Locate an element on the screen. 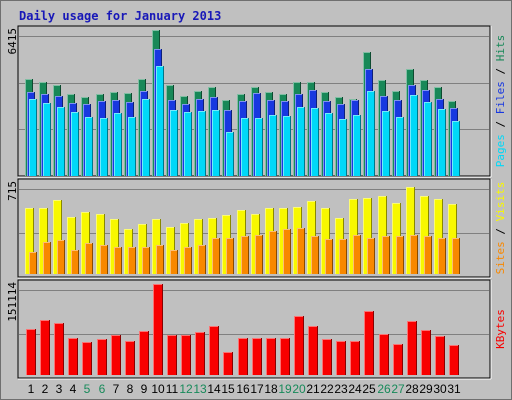 Image resolution: width=512 pixels, height=400 pixels. day-label-12: 12 is located at coordinates (186, 389).